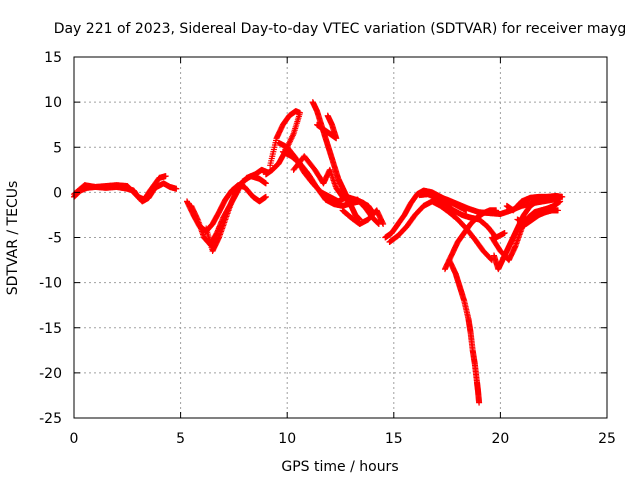 The image size is (640, 480). Describe the element at coordinates (53, 58) in the screenshot. I see `y-tick-label: 15` at that location.